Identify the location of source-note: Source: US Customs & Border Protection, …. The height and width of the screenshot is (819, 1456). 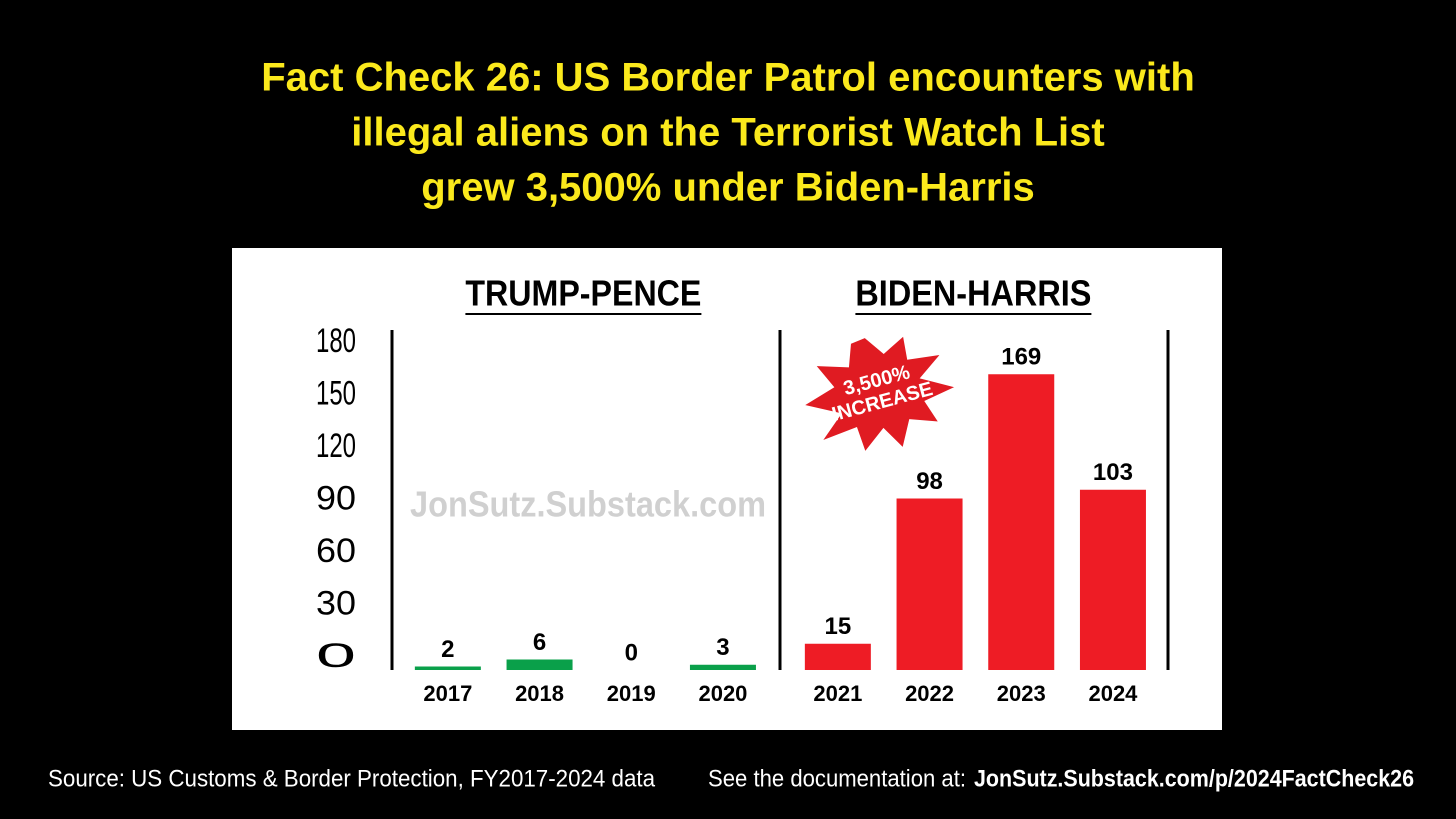
(352, 778).